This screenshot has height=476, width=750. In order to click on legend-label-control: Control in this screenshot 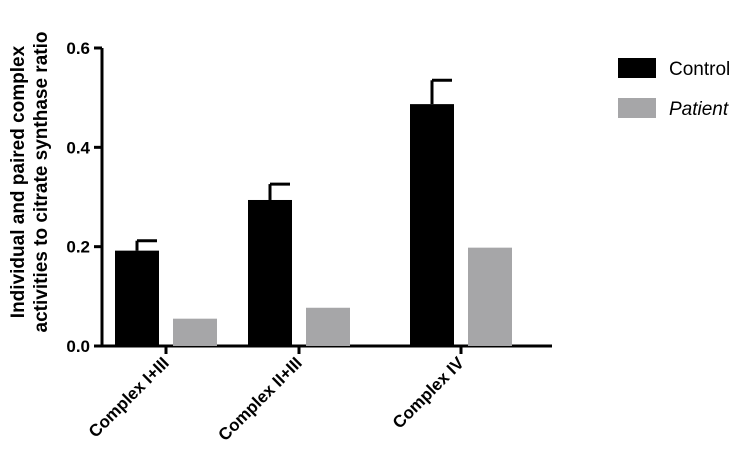, I will do `click(699, 69)`.